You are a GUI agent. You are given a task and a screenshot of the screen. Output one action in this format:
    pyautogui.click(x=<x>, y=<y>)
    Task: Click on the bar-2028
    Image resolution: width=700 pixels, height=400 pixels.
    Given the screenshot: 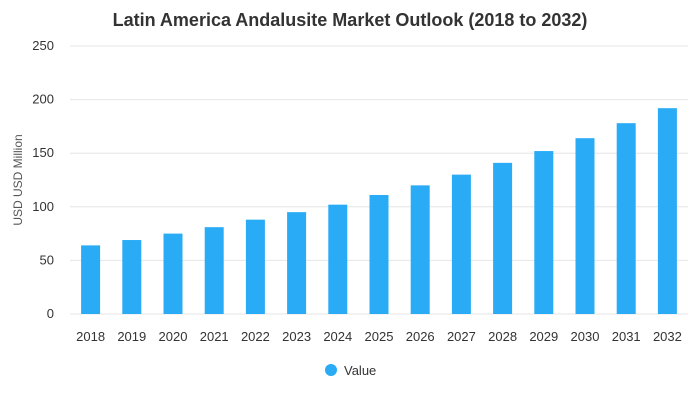 What is the action you would take?
    pyautogui.click(x=503, y=238)
    